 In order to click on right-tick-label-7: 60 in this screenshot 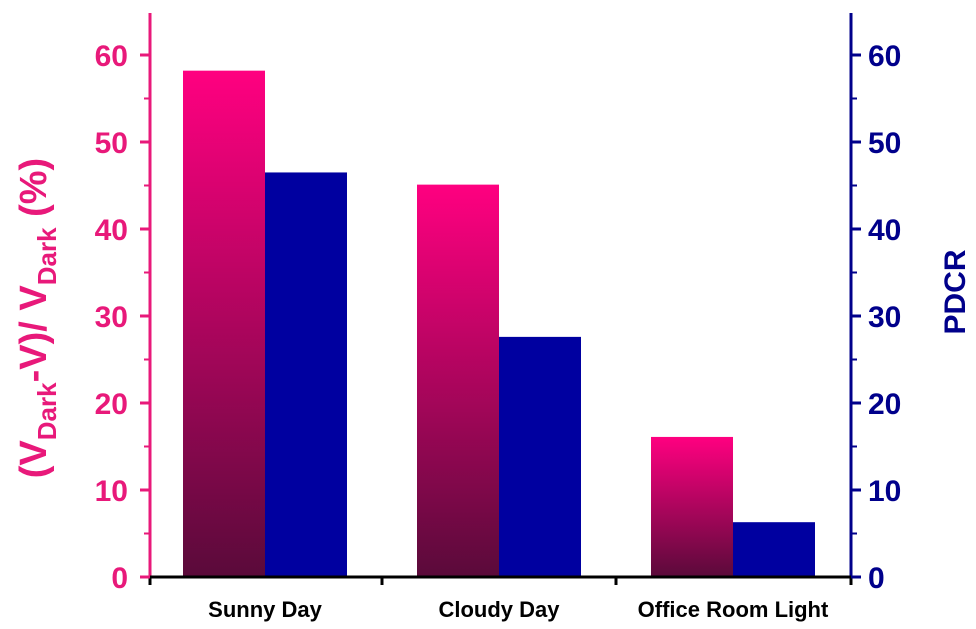, I will do `click(884, 56)`.